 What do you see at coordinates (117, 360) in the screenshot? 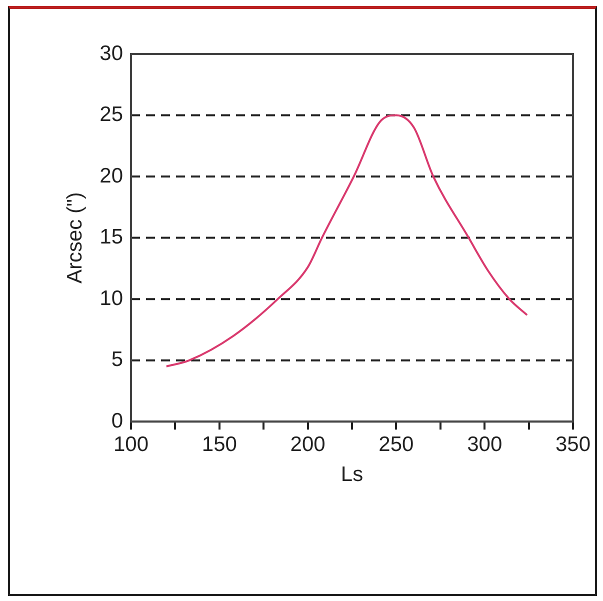
I see `y-tick-label: 5` at bounding box center [117, 360].